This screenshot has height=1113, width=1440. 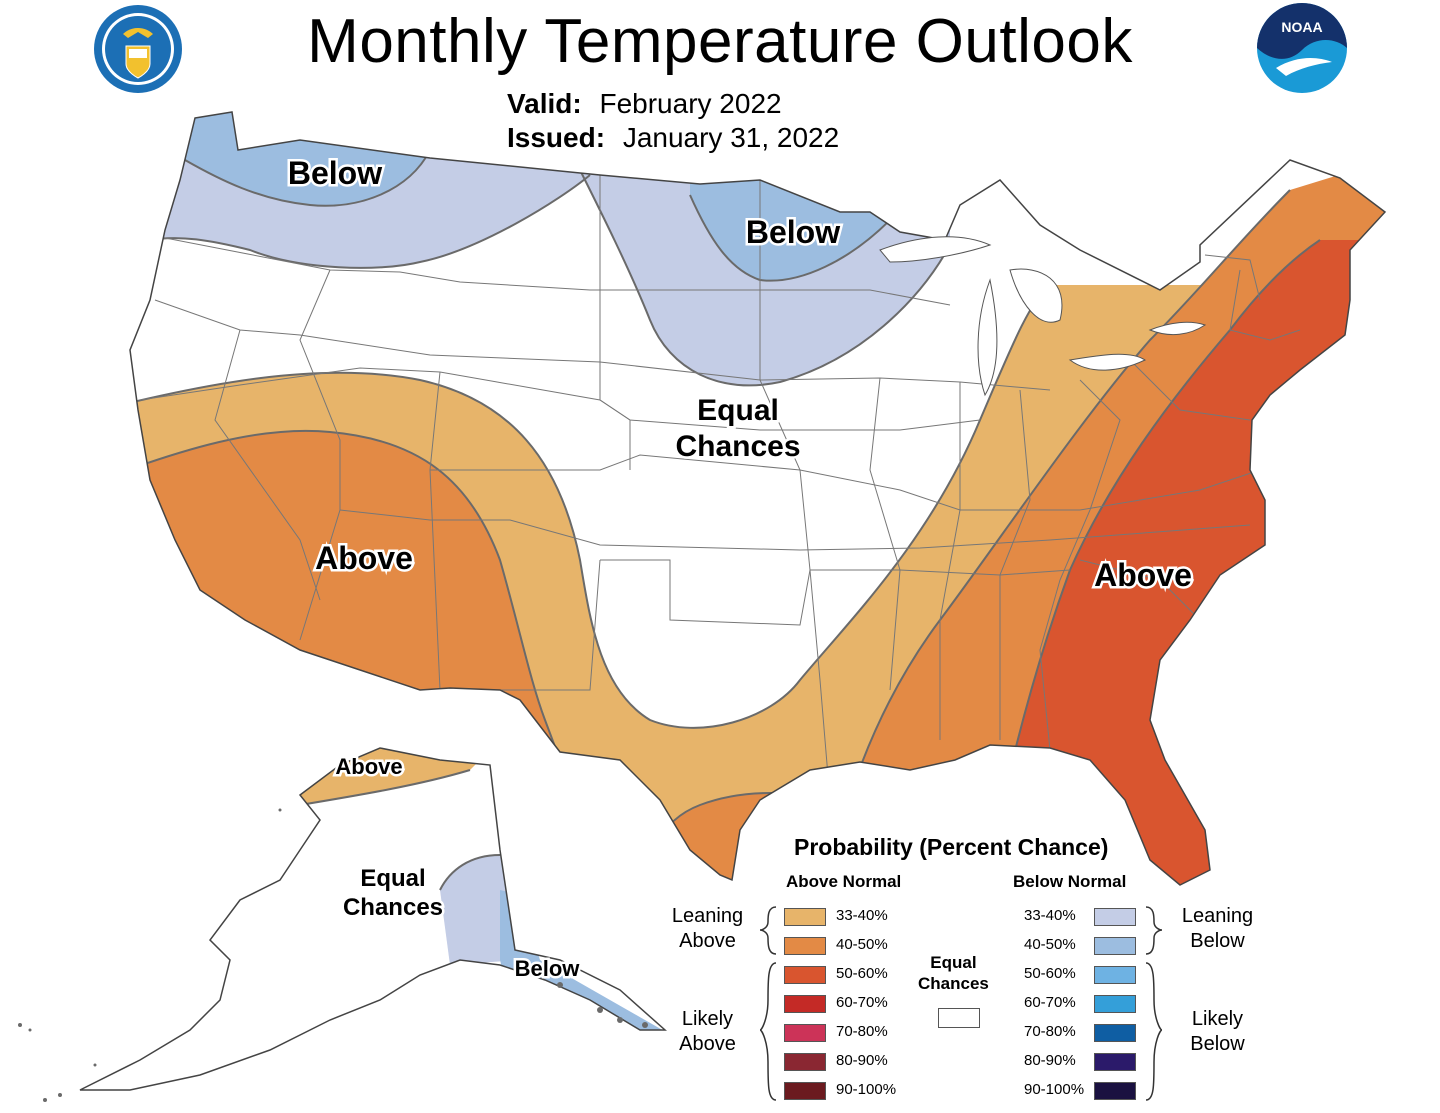 I want to click on legend-likely-above-line2: Above, so click(x=707, y=1044).